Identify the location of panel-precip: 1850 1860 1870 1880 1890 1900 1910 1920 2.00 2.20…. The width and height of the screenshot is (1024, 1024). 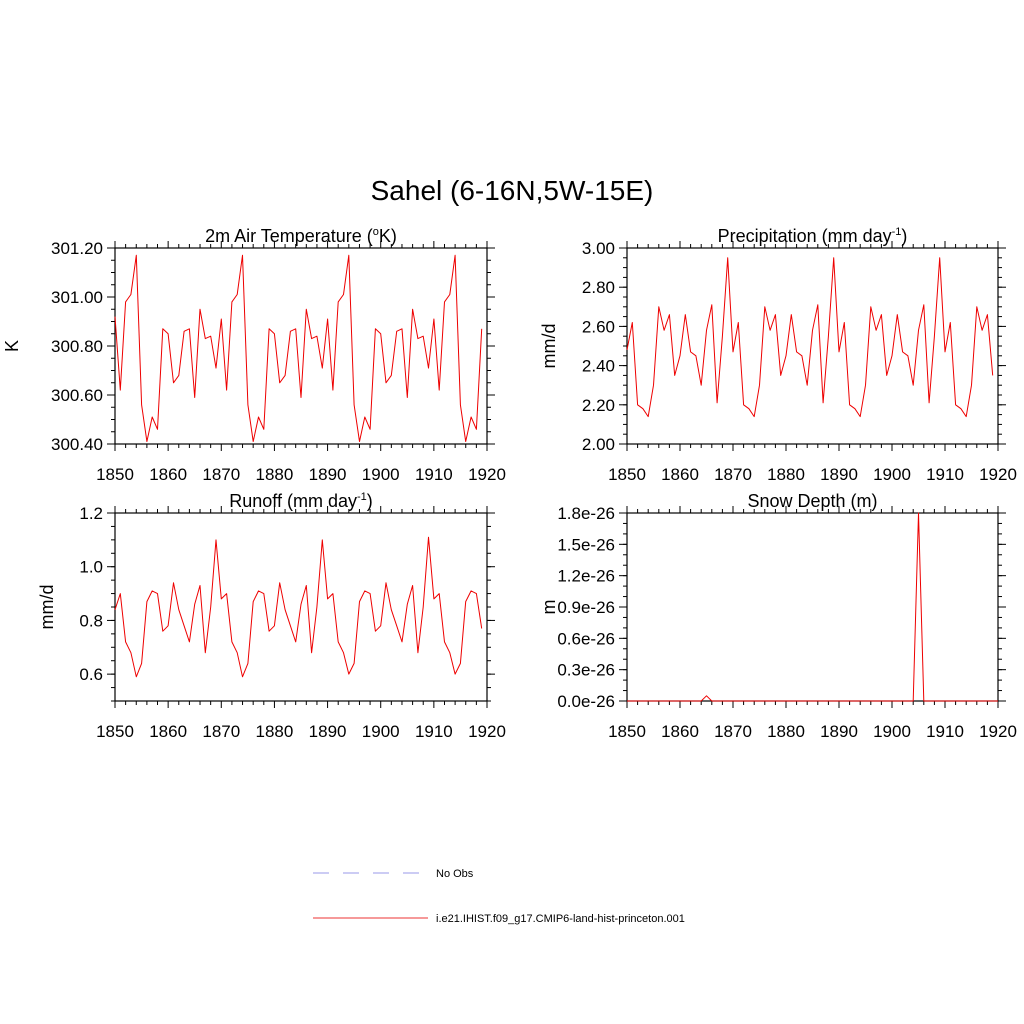
(778, 355).